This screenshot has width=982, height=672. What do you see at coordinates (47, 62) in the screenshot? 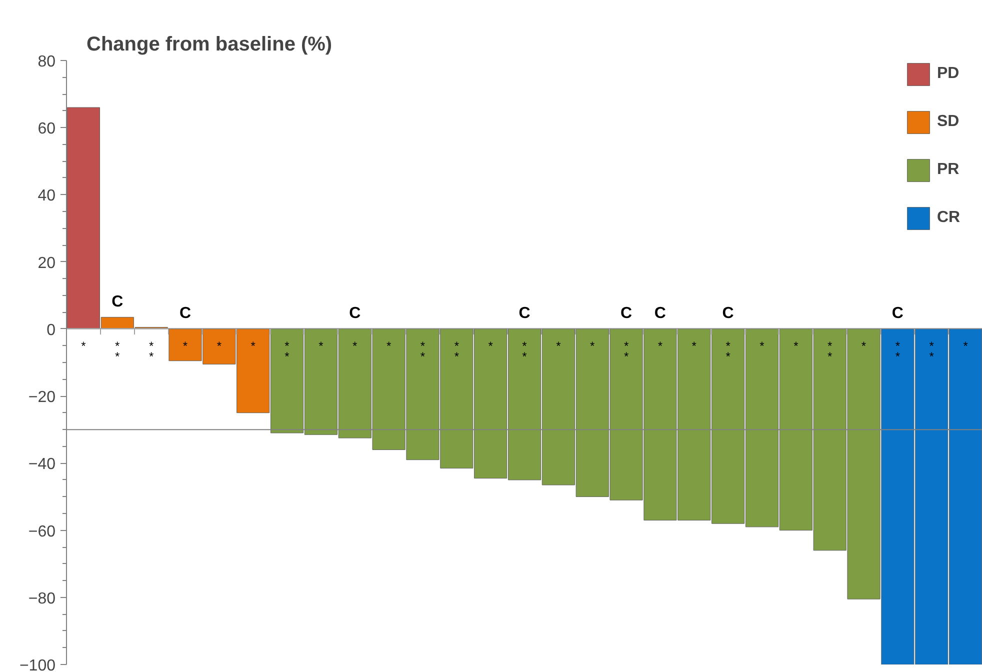
I see `y-tick-label: 80` at bounding box center [47, 62].